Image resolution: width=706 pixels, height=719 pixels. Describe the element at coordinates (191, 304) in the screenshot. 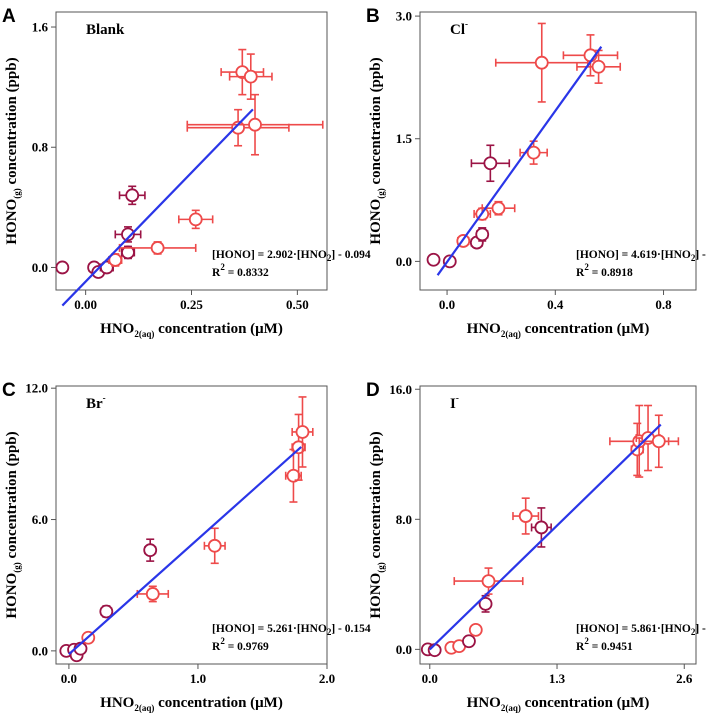

I see `x-tick-label: 0.25` at that location.